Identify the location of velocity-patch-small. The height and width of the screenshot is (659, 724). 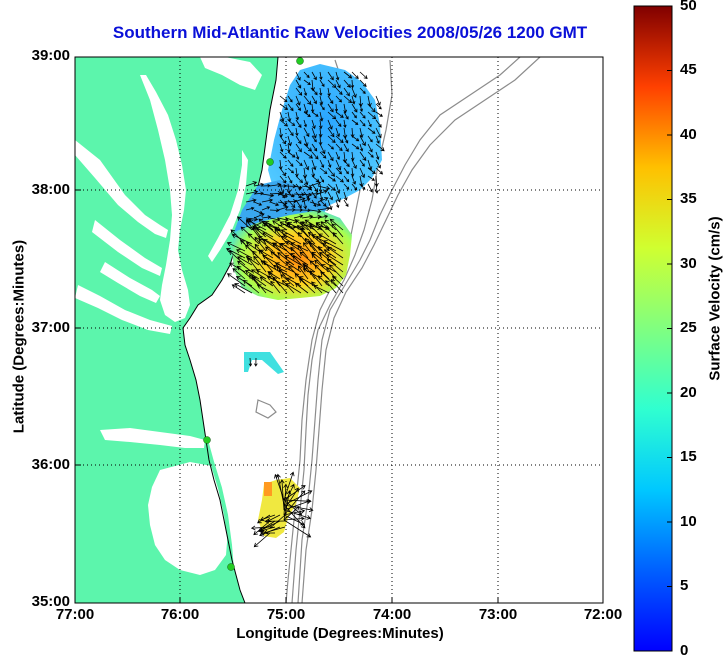
(264, 363).